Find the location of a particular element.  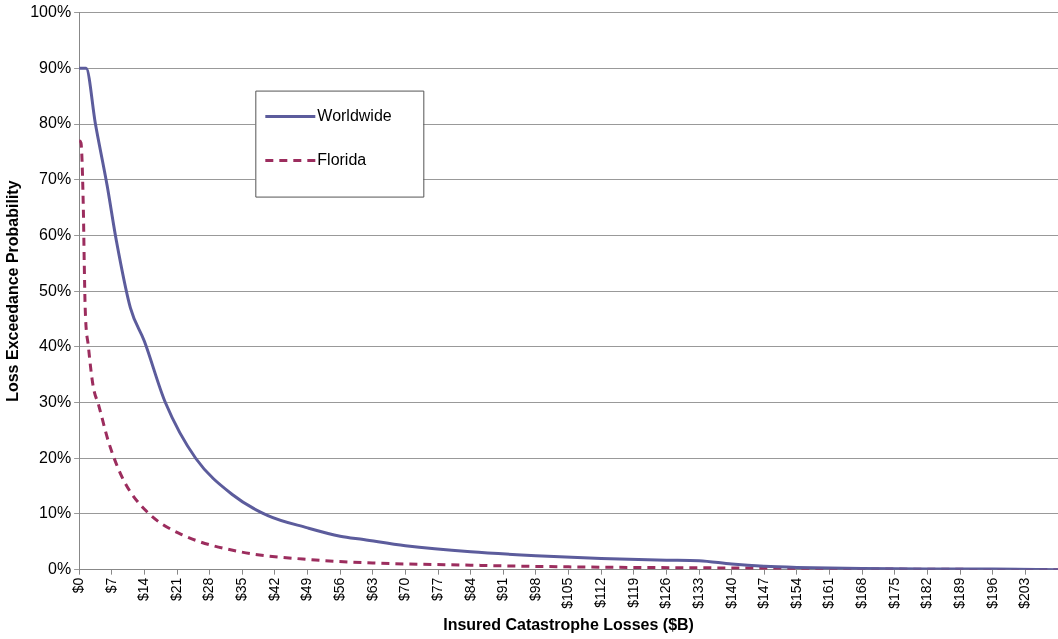

x-axis-title: Insured Catastrophe Losses ($B) is located at coordinates (568, 624).